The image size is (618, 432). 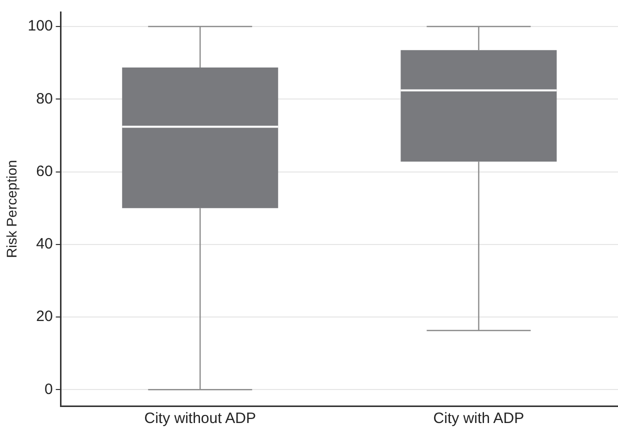 What do you see at coordinates (40, 26) in the screenshot?
I see `y-tick-label: 100` at bounding box center [40, 26].